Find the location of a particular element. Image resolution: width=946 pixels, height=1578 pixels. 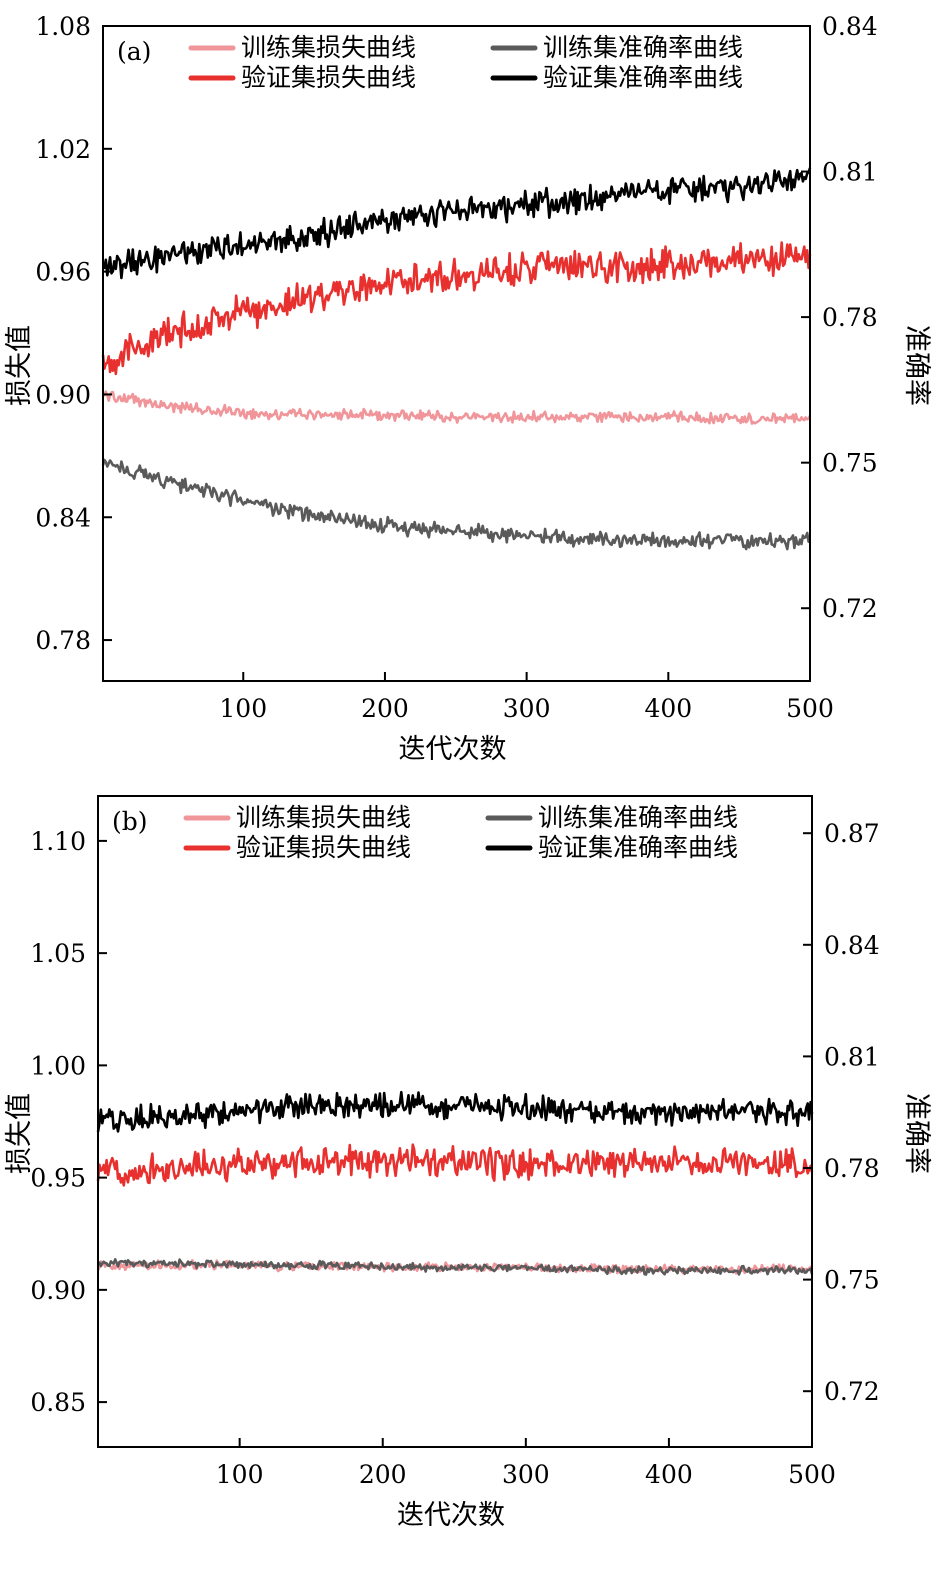

y-tick-label: 1.05 is located at coordinates (58, 953).